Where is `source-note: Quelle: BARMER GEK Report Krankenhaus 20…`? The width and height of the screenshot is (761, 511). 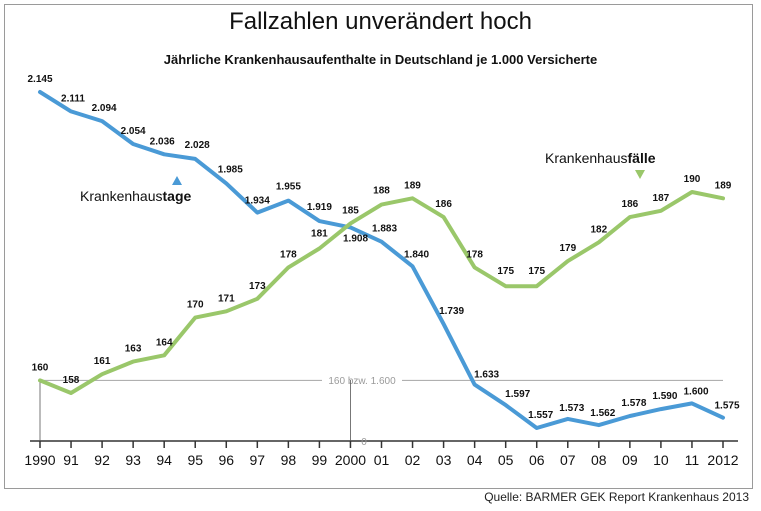 source-note: Quelle: BARMER GEK Report Krankenhaus 20… is located at coordinates (616, 497).